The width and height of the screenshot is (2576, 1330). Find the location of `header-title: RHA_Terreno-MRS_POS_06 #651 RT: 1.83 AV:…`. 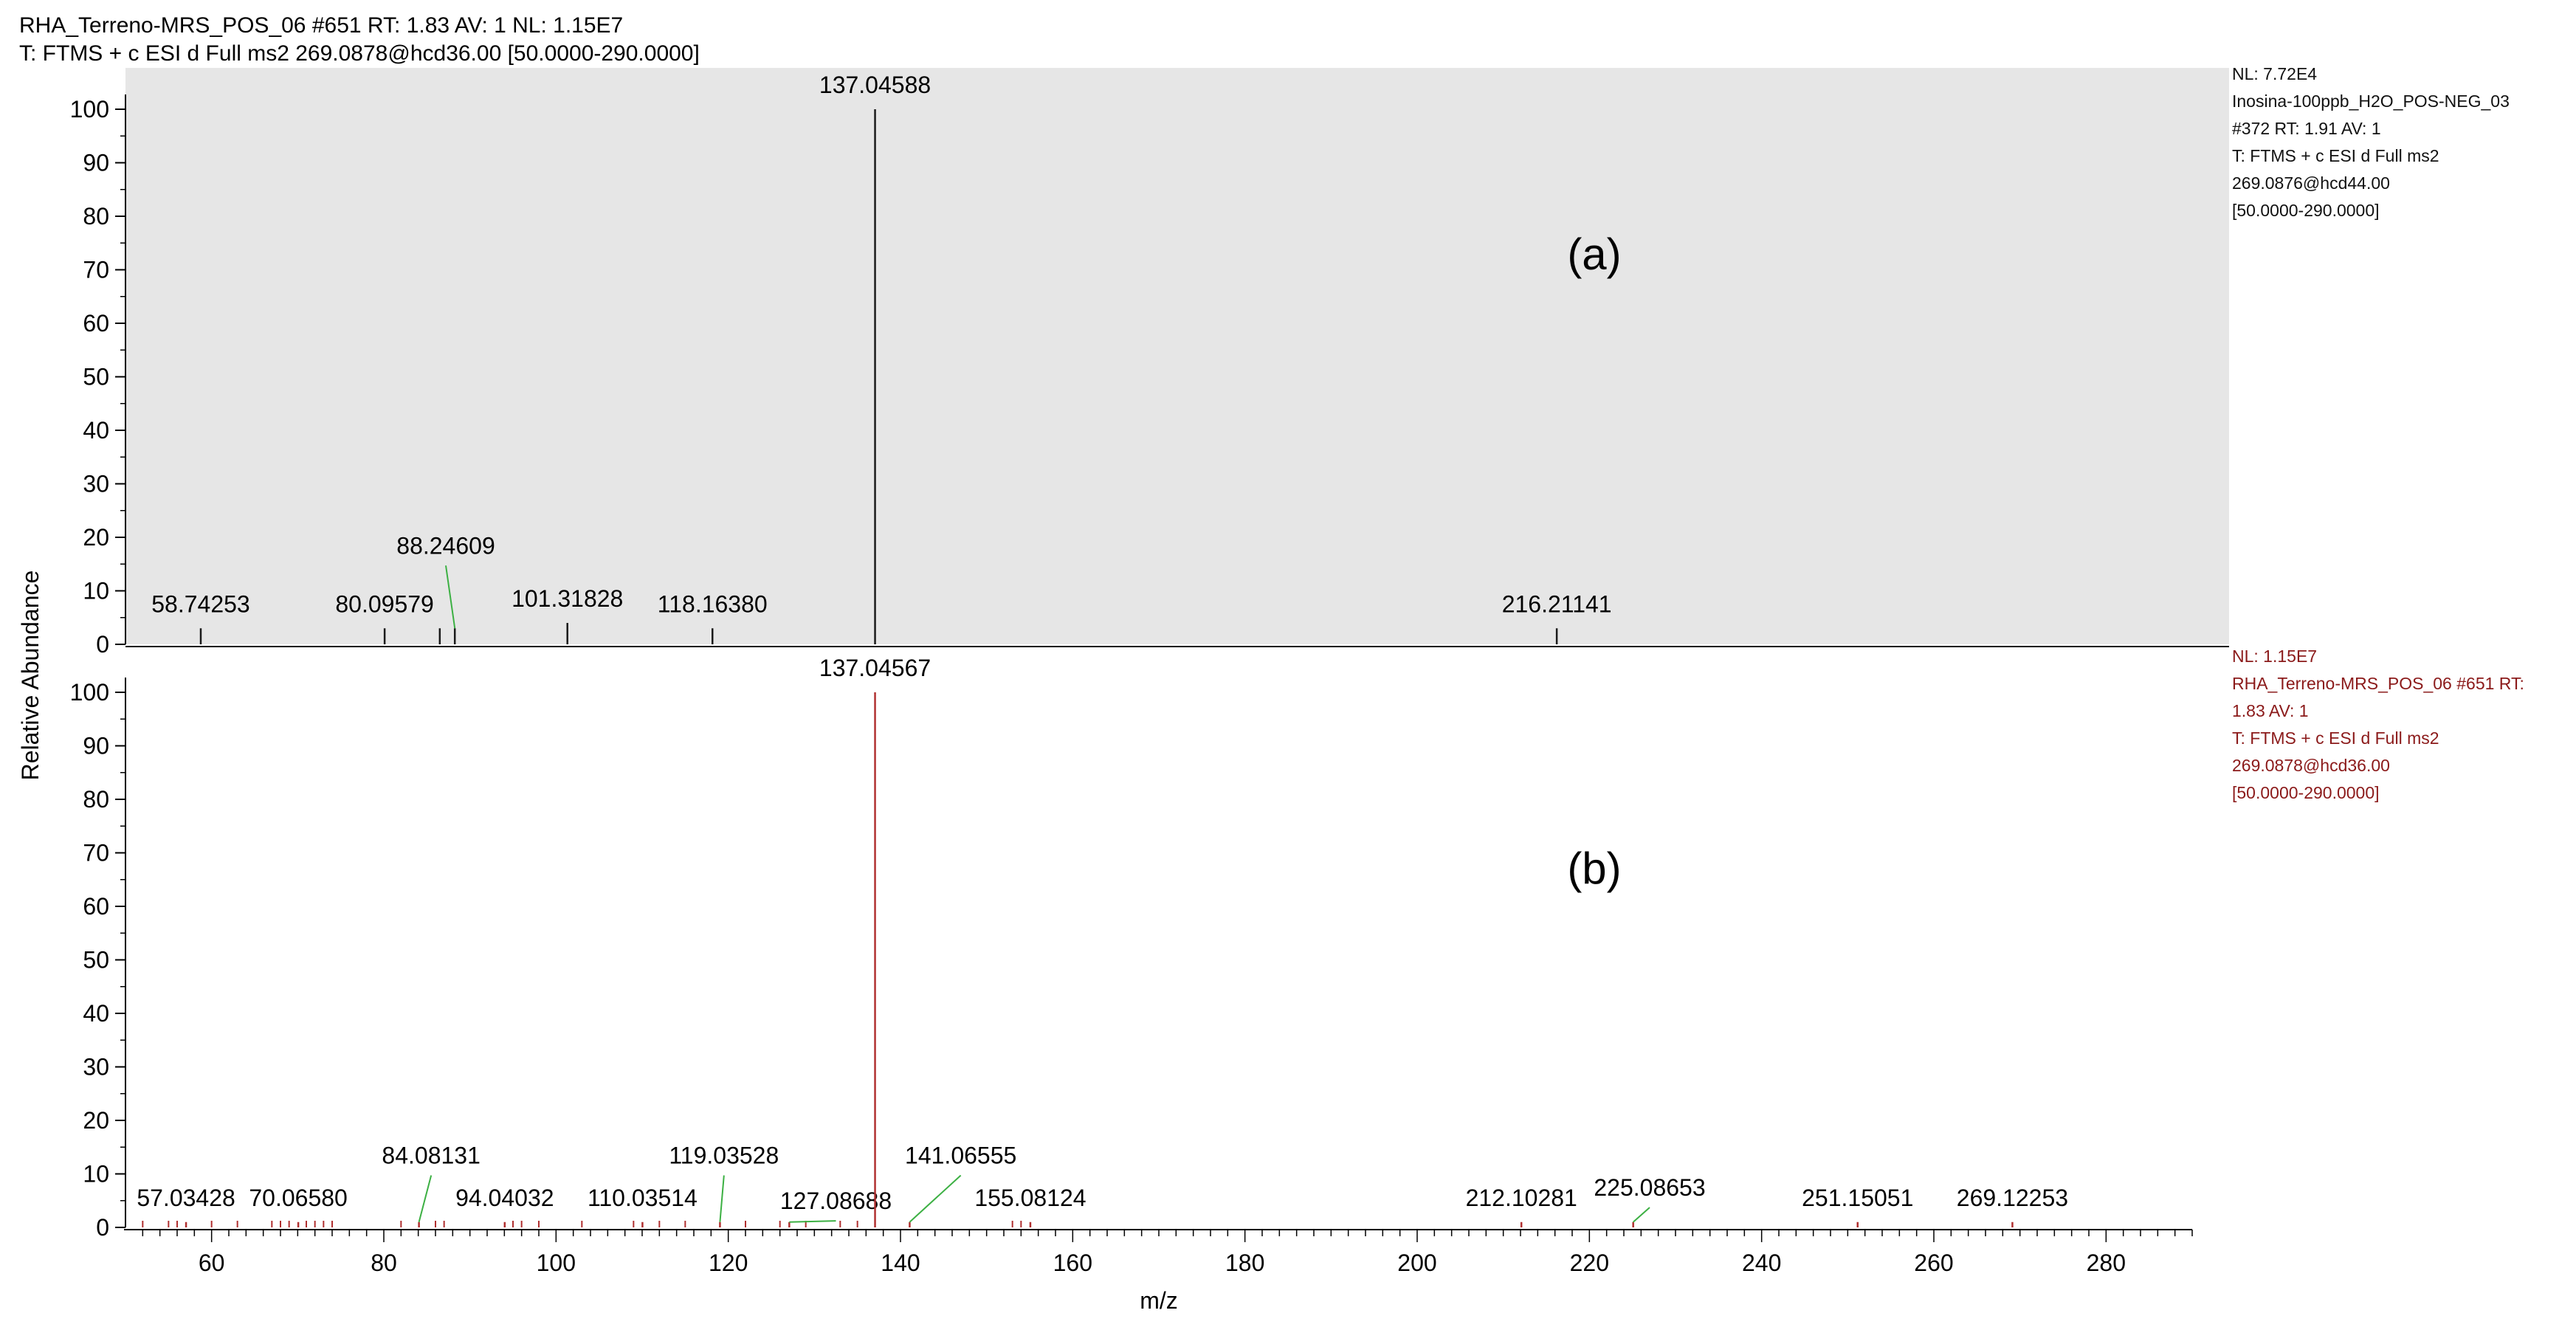

header-title: RHA_Terreno-MRS_POS_06 #651 RT: 1.83 AV:… is located at coordinates (321, 25).